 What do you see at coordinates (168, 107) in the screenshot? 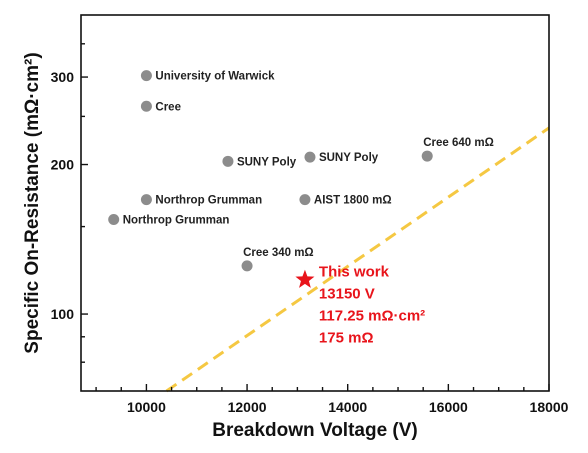
I see `data-point-label: Cree` at bounding box center [168, 107].